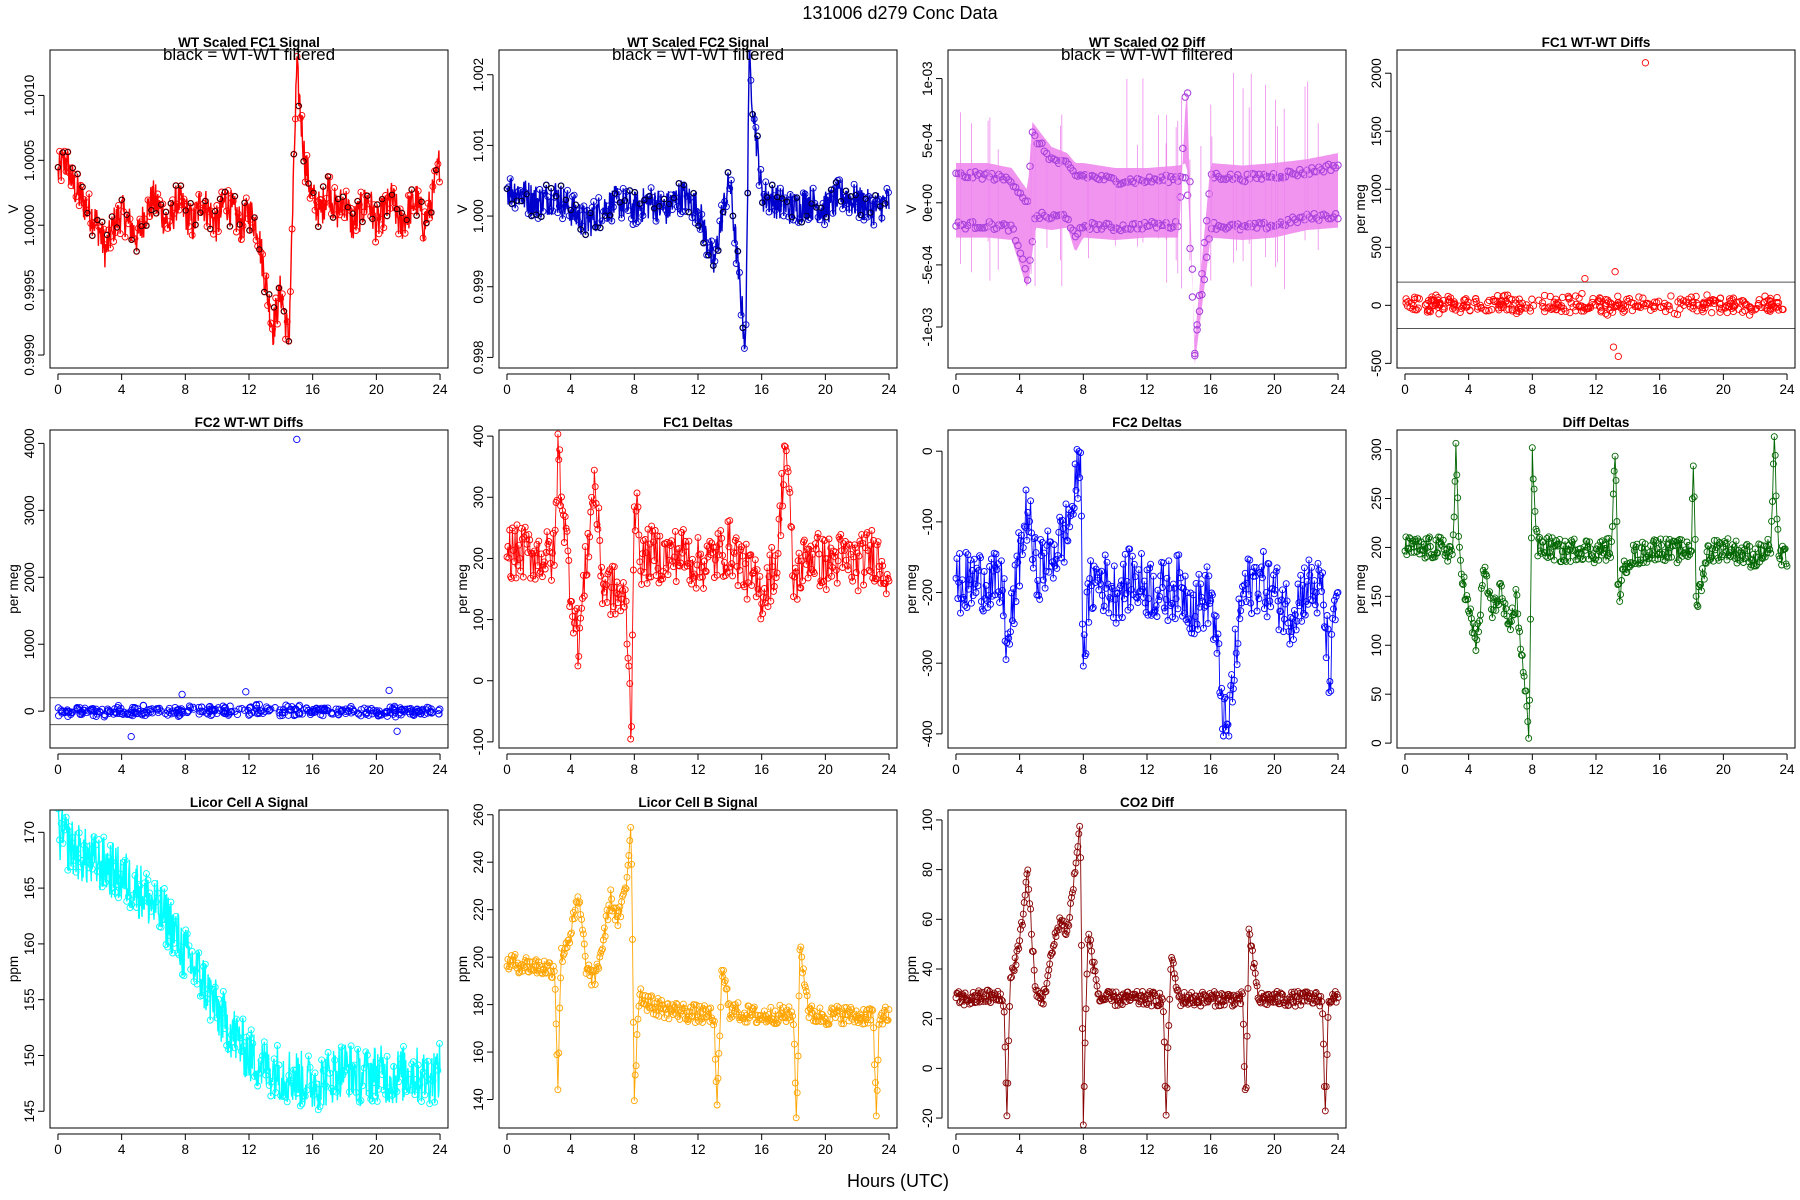 This screenshot has width=1800, height=1200. I want to click on x-tick-label: 8, so click(1084, 769).